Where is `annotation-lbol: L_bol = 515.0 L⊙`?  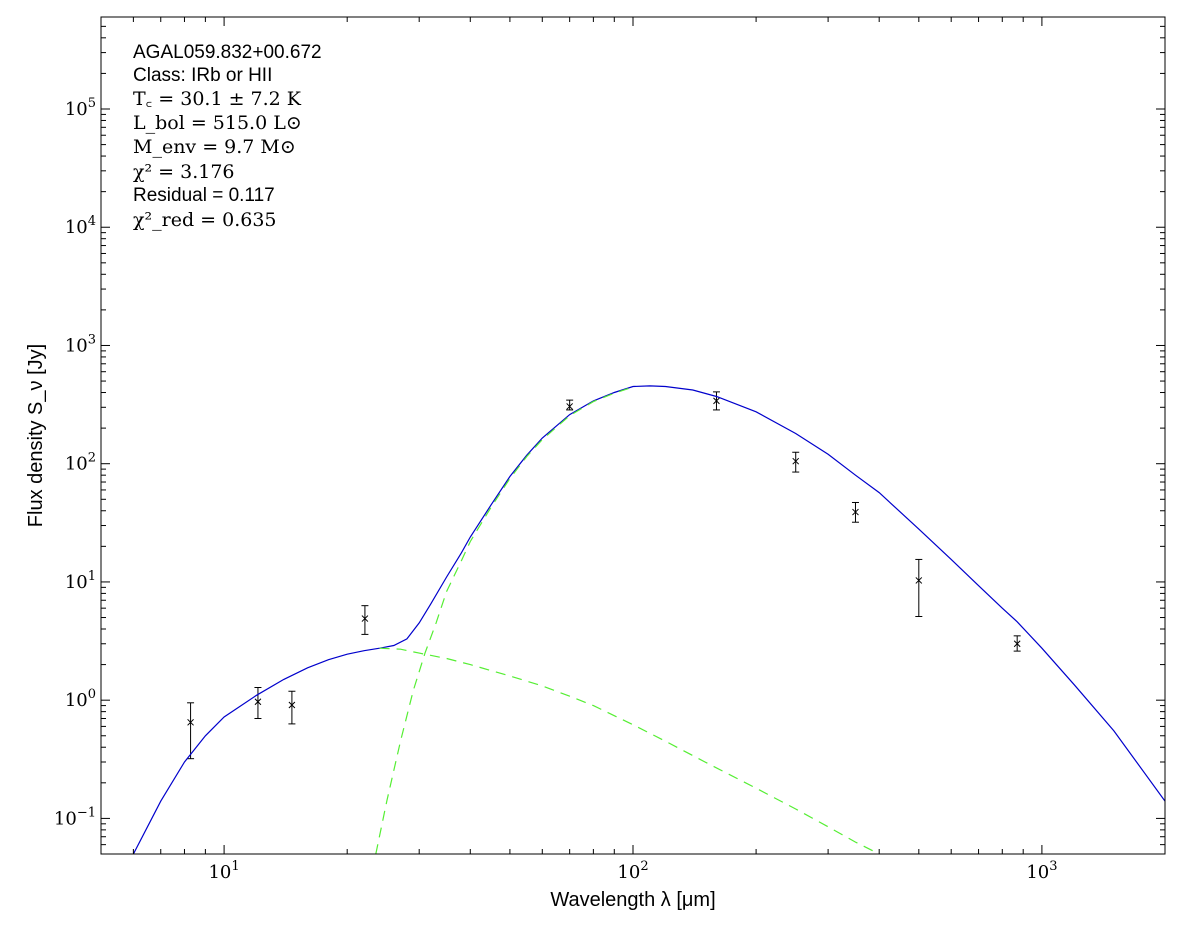 annotation-lbol: L_bol = 515.0 L⊙ is located at coordinates (217, 123).